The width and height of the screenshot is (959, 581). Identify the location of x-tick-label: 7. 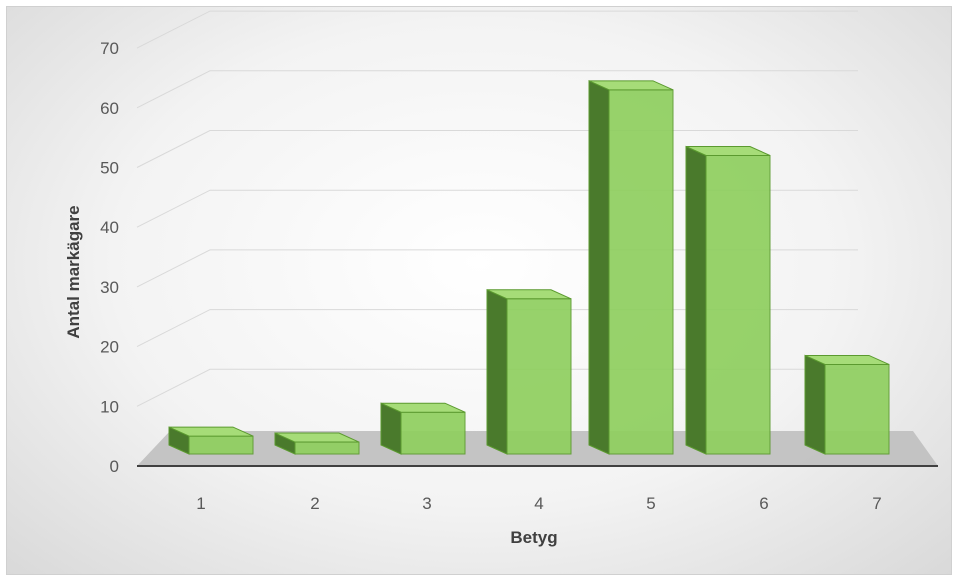
(876, 503).